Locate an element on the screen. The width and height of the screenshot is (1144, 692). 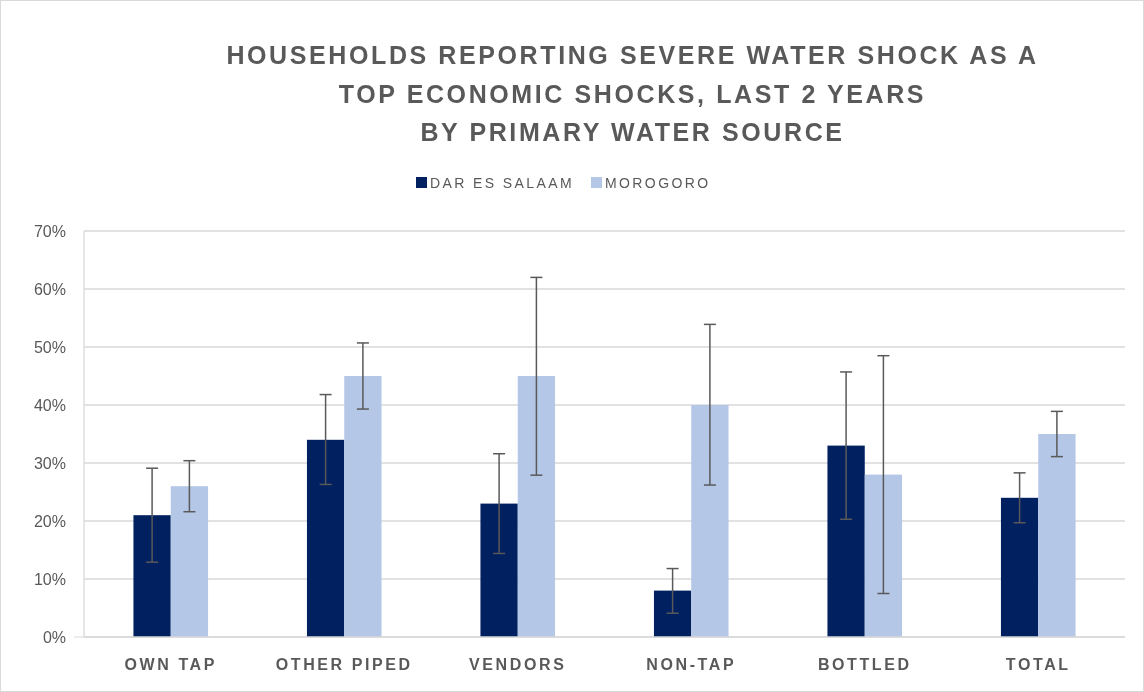
y-tick-label: 30% is located at coordinates (49, 463).